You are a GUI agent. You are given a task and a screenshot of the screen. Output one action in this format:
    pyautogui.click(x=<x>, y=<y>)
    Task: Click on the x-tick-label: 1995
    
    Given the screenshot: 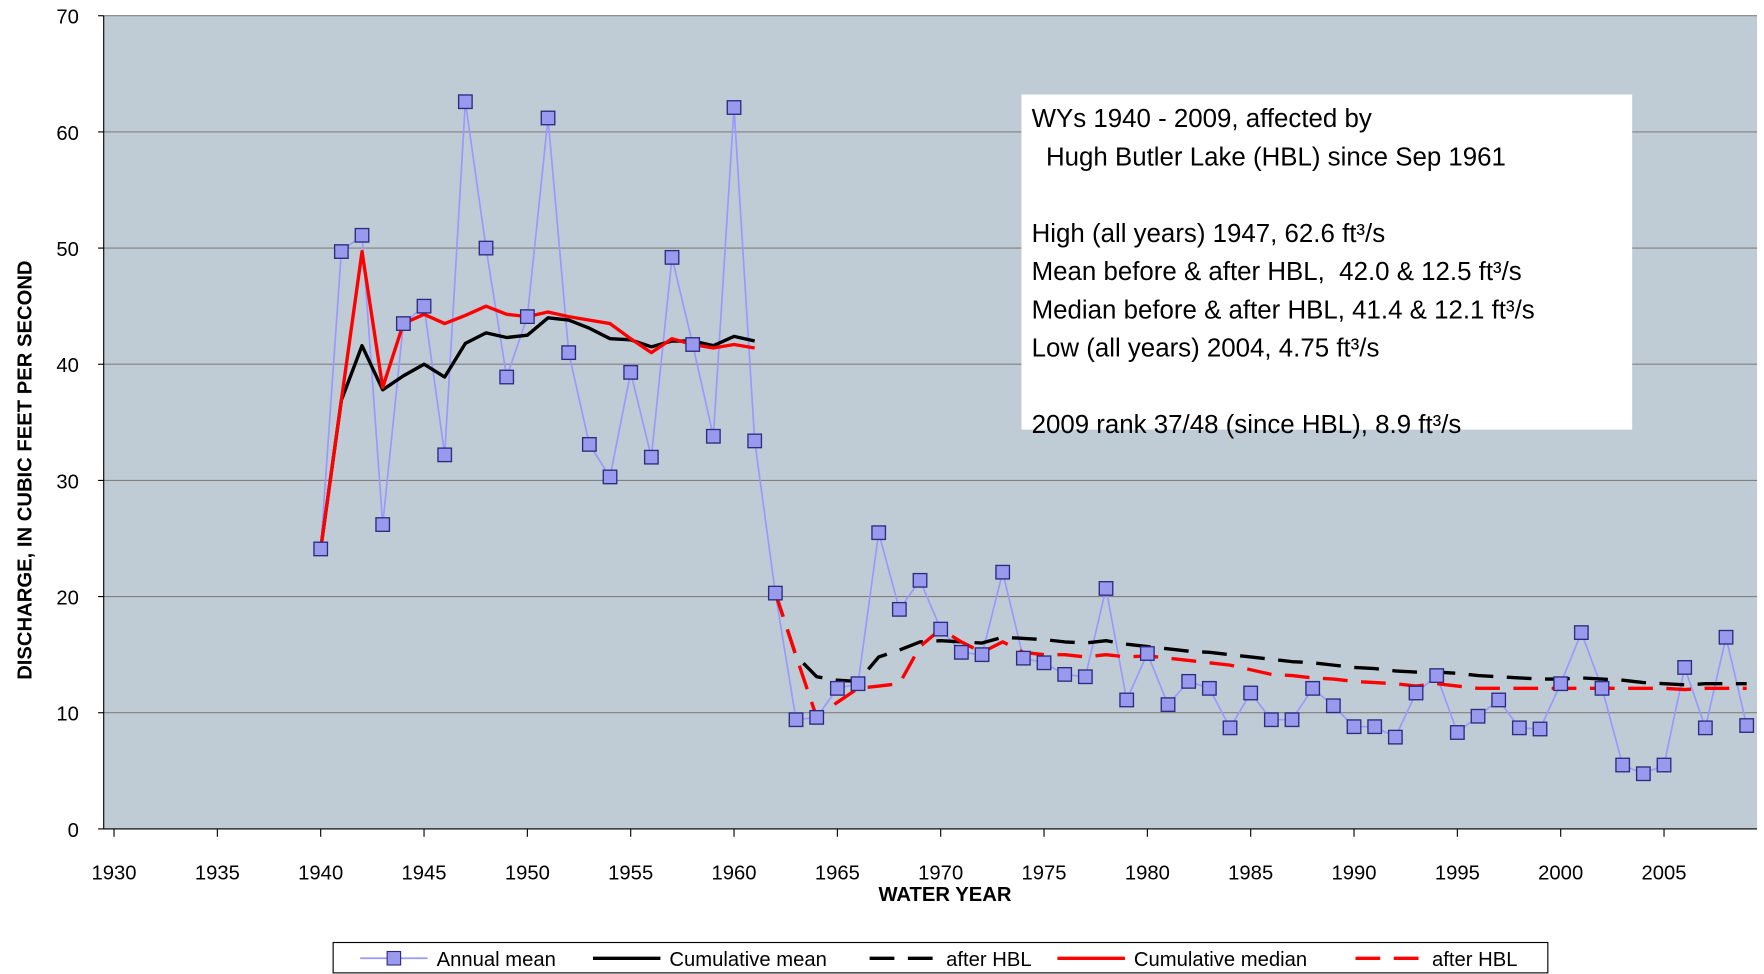 What is the action you would take?
    pyautogui.click(x=1457, y=874)
    